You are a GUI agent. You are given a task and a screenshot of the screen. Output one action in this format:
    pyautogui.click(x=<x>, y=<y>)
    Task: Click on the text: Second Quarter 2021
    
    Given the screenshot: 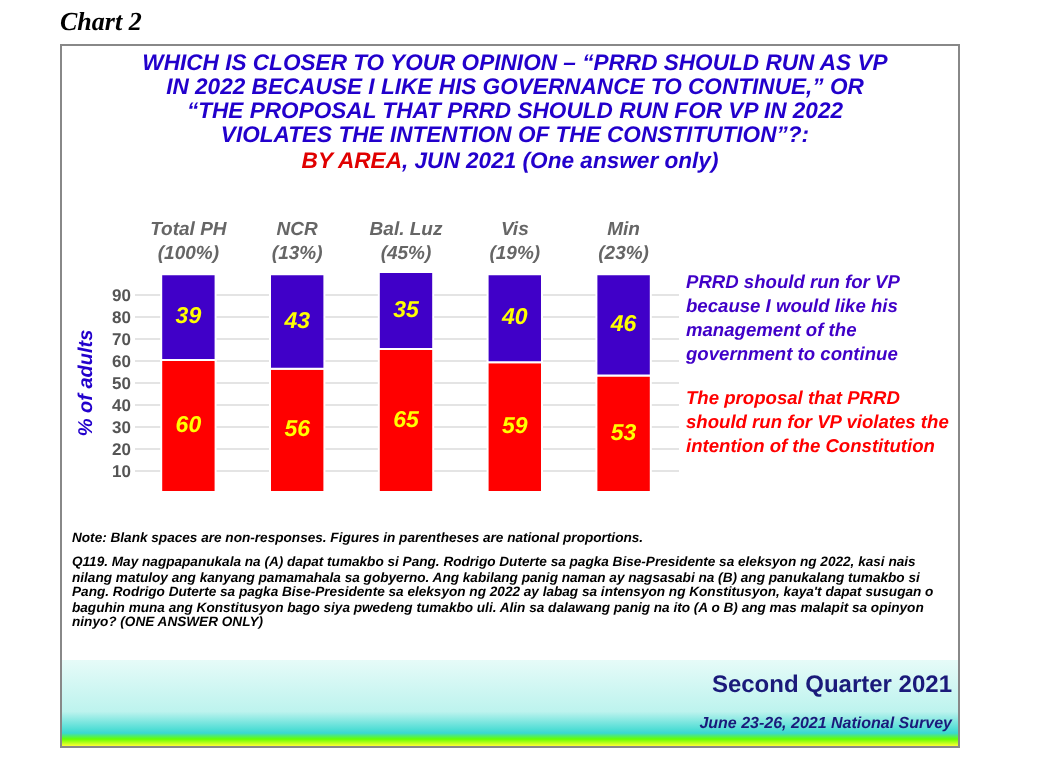 What is the action you would take?
    pyautogui.click(x=831, y=684)
    